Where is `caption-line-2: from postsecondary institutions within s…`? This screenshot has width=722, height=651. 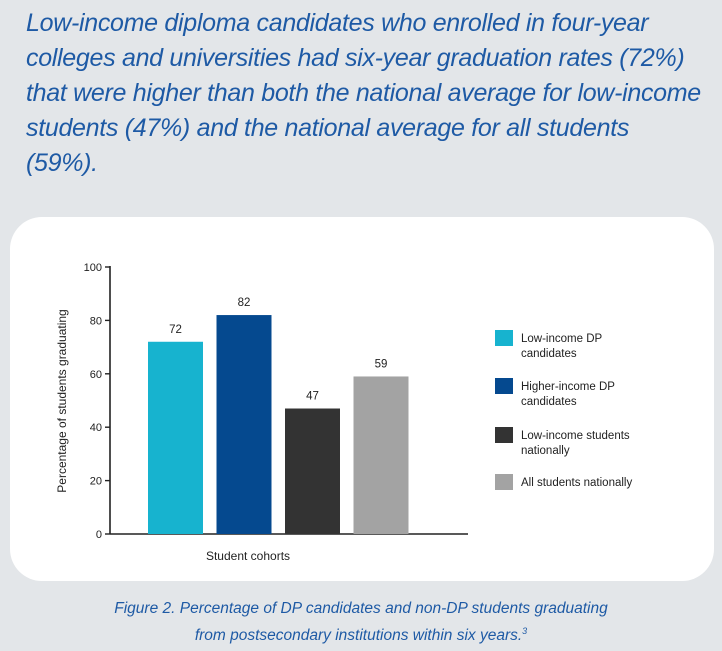
caption-line-2: from postsecondary institutions within s… is located at coordinates (358, 636).